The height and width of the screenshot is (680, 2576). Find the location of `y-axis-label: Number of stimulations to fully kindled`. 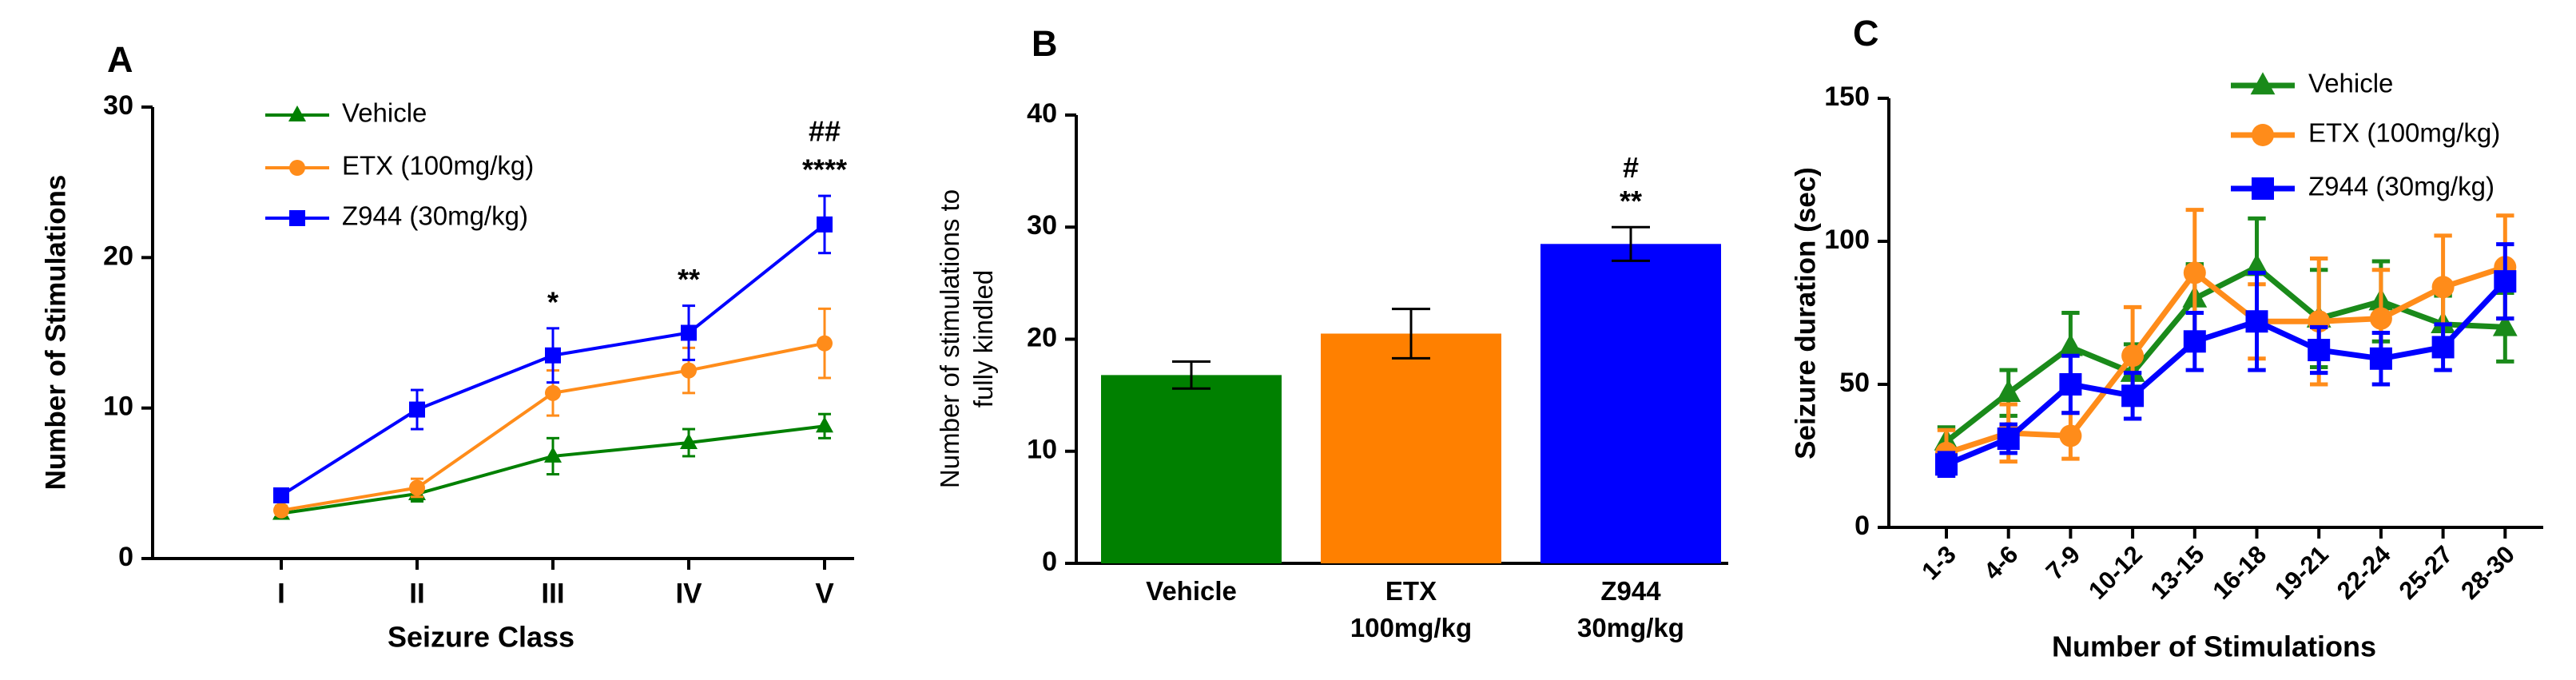

y-axis-label: Number of stimulations to fully kindled is located at coordinates (966, 339).